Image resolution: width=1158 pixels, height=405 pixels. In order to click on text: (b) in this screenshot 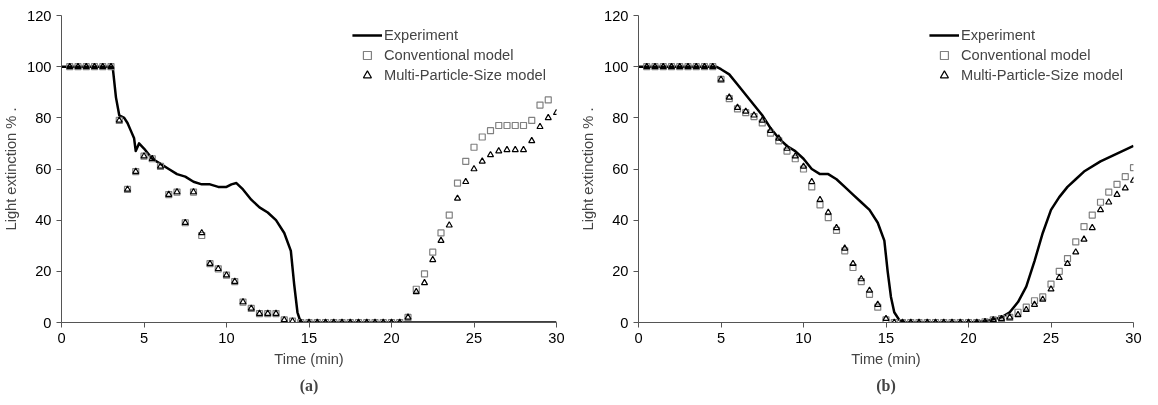, I will do `click(886, 385)`.